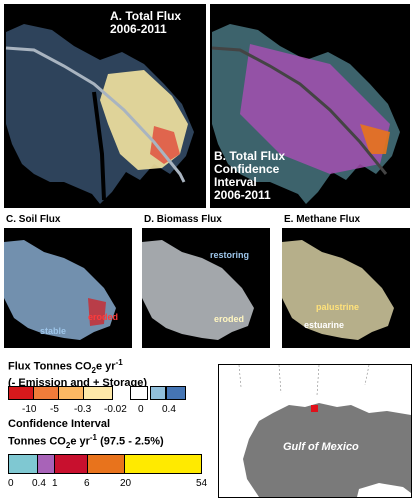 The image size is (414, 500). I want to click on gulf-coast-map, so click(315, 431).